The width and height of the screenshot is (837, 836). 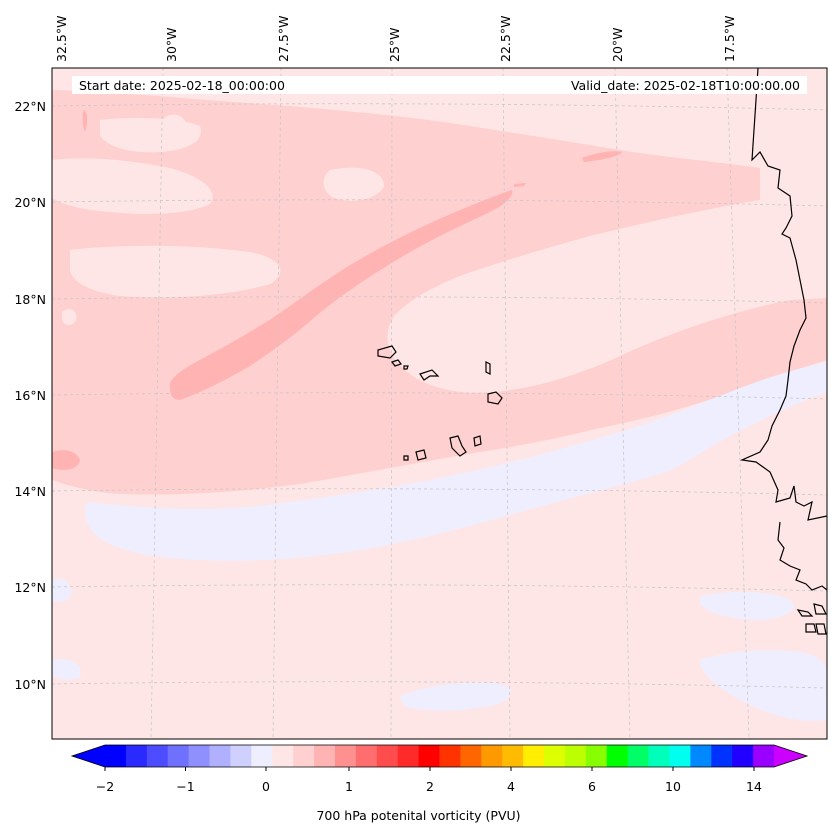 What do you see at coordinates (439, 203) in the screenshot?
I see `parallel-20n` at bounding box center [439, 203].